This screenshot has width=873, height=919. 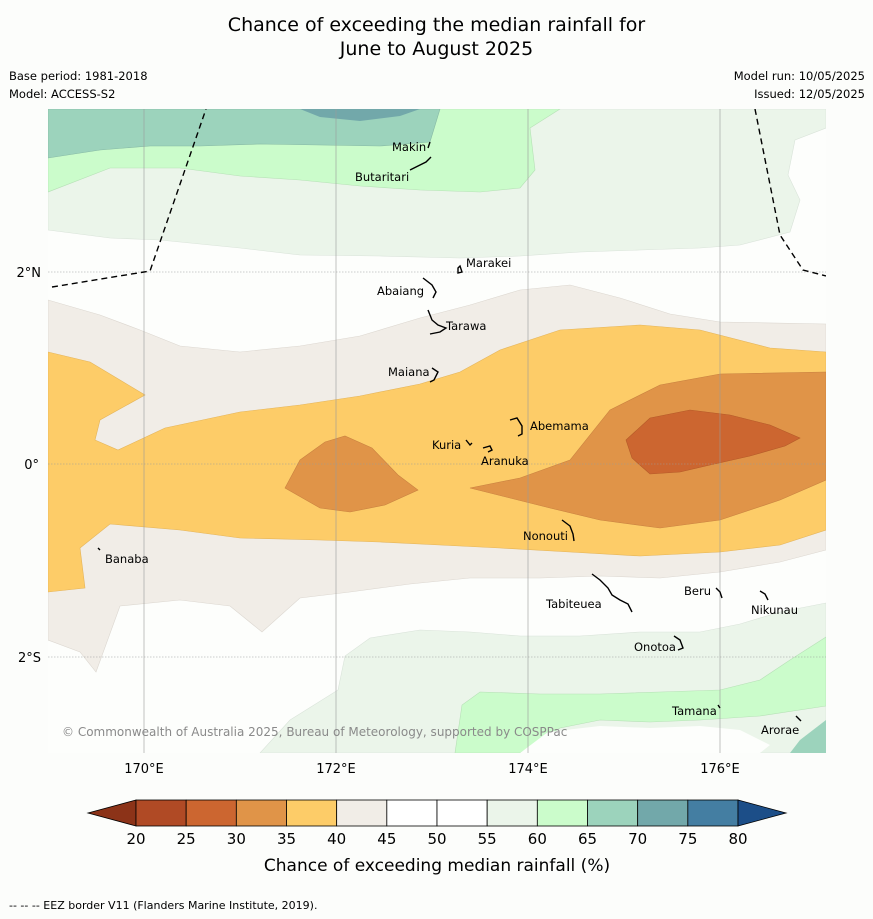 What do you see at coordinates (487, 449) in the screenshot?
I see `island-aranuka` at bounding box center [487, 449].